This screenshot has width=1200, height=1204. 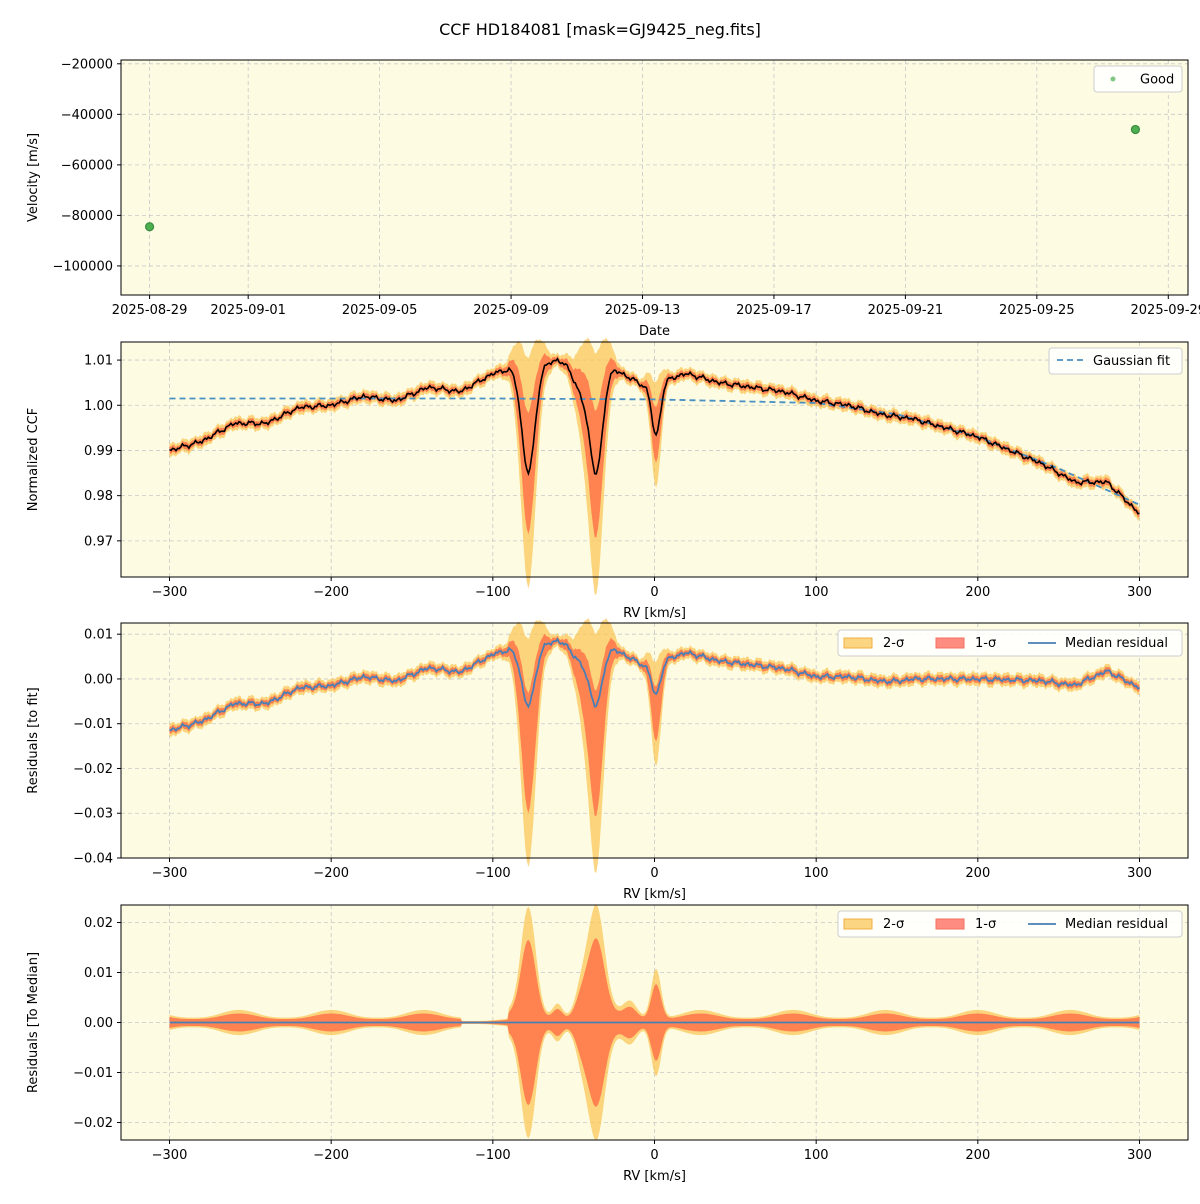 What do you see at coordinates (93, 859) in the screenshot?
I see `y-tick-label: −0.04` at bounding box center [93, 859].